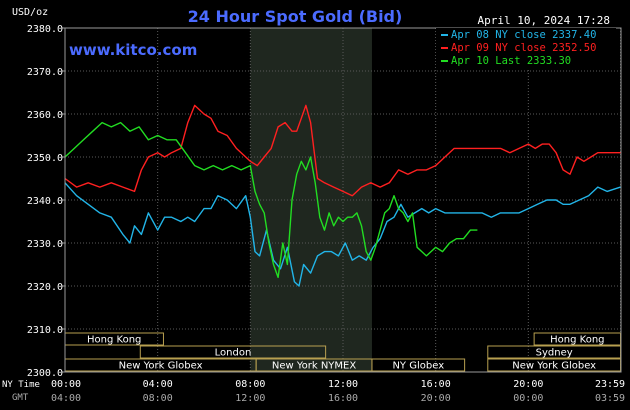 The height and width of the screenshot is (410, 630). What do you see at coordinates (436, 398) in the screenshot?
I see `x-tick-label-gmt: 20:00` at bounding box center [436, 398].